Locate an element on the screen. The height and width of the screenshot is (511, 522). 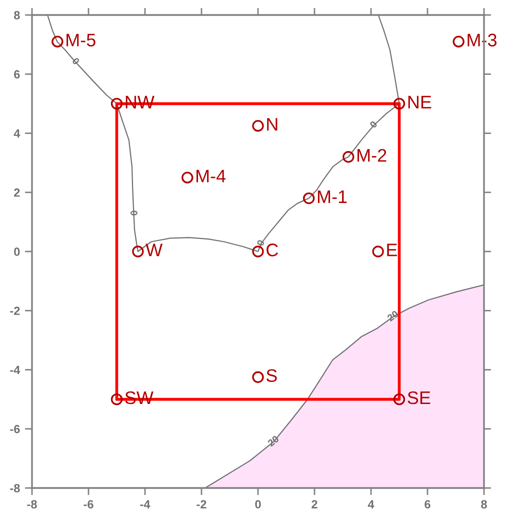
x-tick-label: -8 is located at coordinates (32, 504).